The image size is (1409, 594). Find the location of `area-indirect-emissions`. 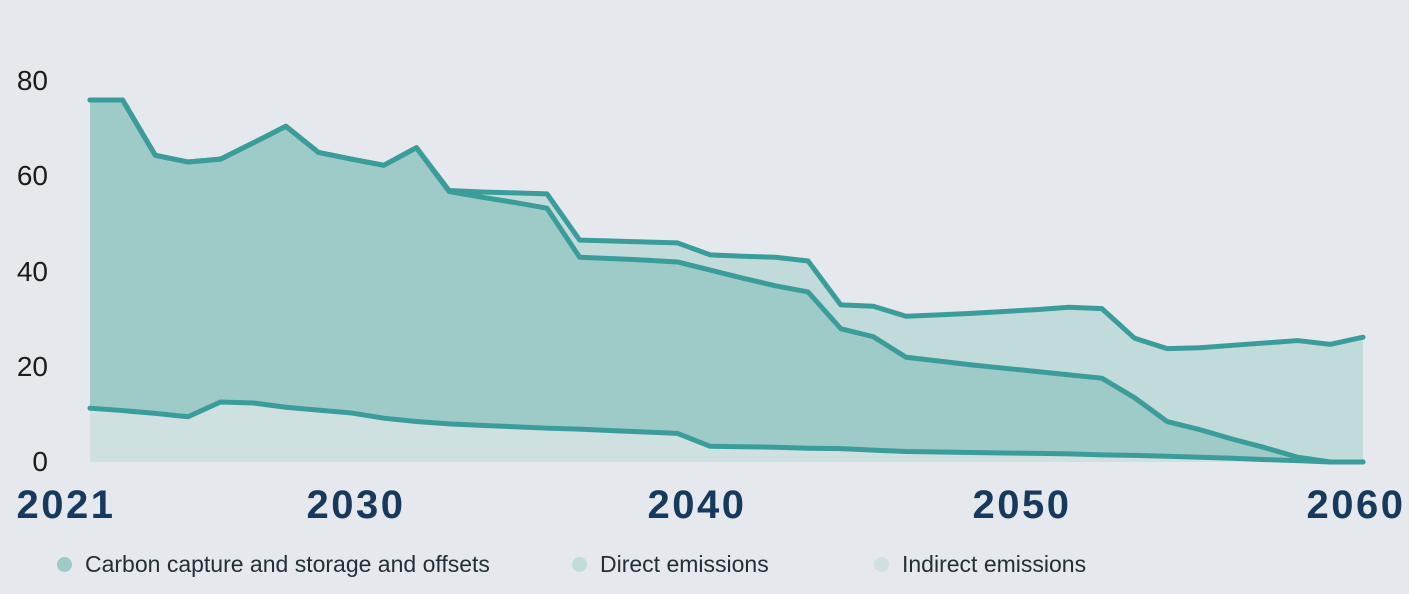

area-indirect-emissions is located at coordinates (726, 431).